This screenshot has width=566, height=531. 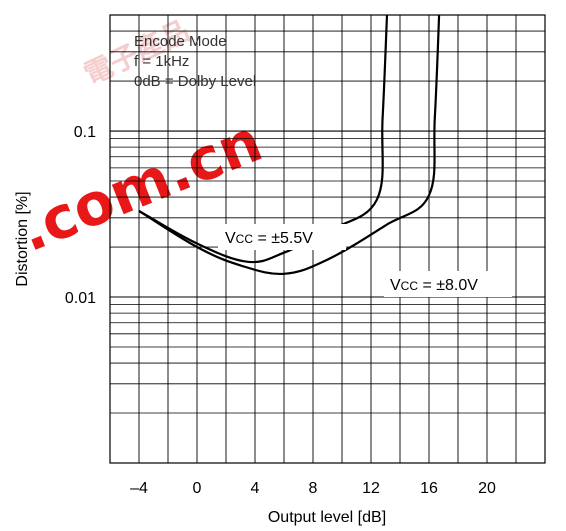 I want to click on x-tick-labels: –4 0 4 8 12 16 20, so click(x=313, y=488).